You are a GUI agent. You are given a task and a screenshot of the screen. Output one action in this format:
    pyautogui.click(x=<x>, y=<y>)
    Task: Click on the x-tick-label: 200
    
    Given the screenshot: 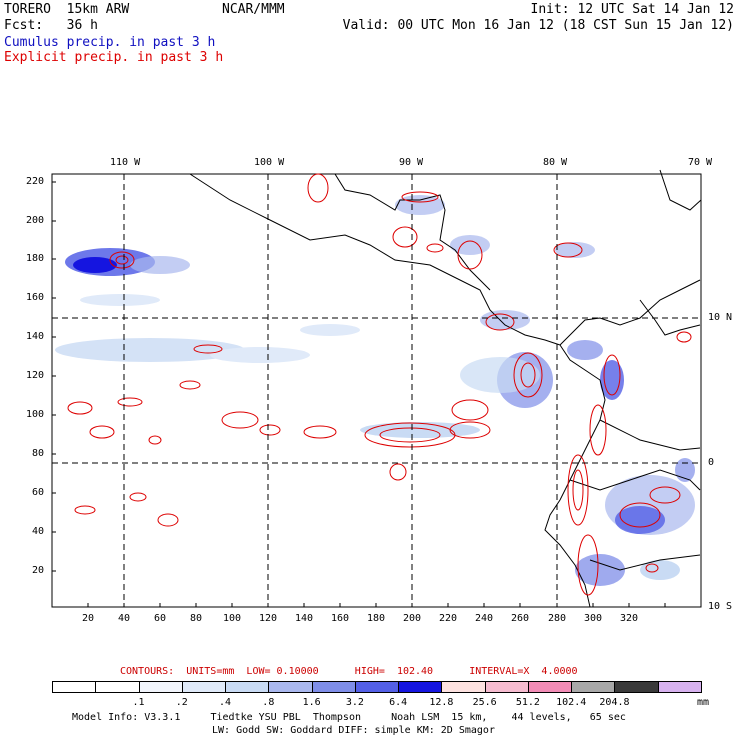 What is the action you would take?
    pyautogui.click(x=412, y=618)
    